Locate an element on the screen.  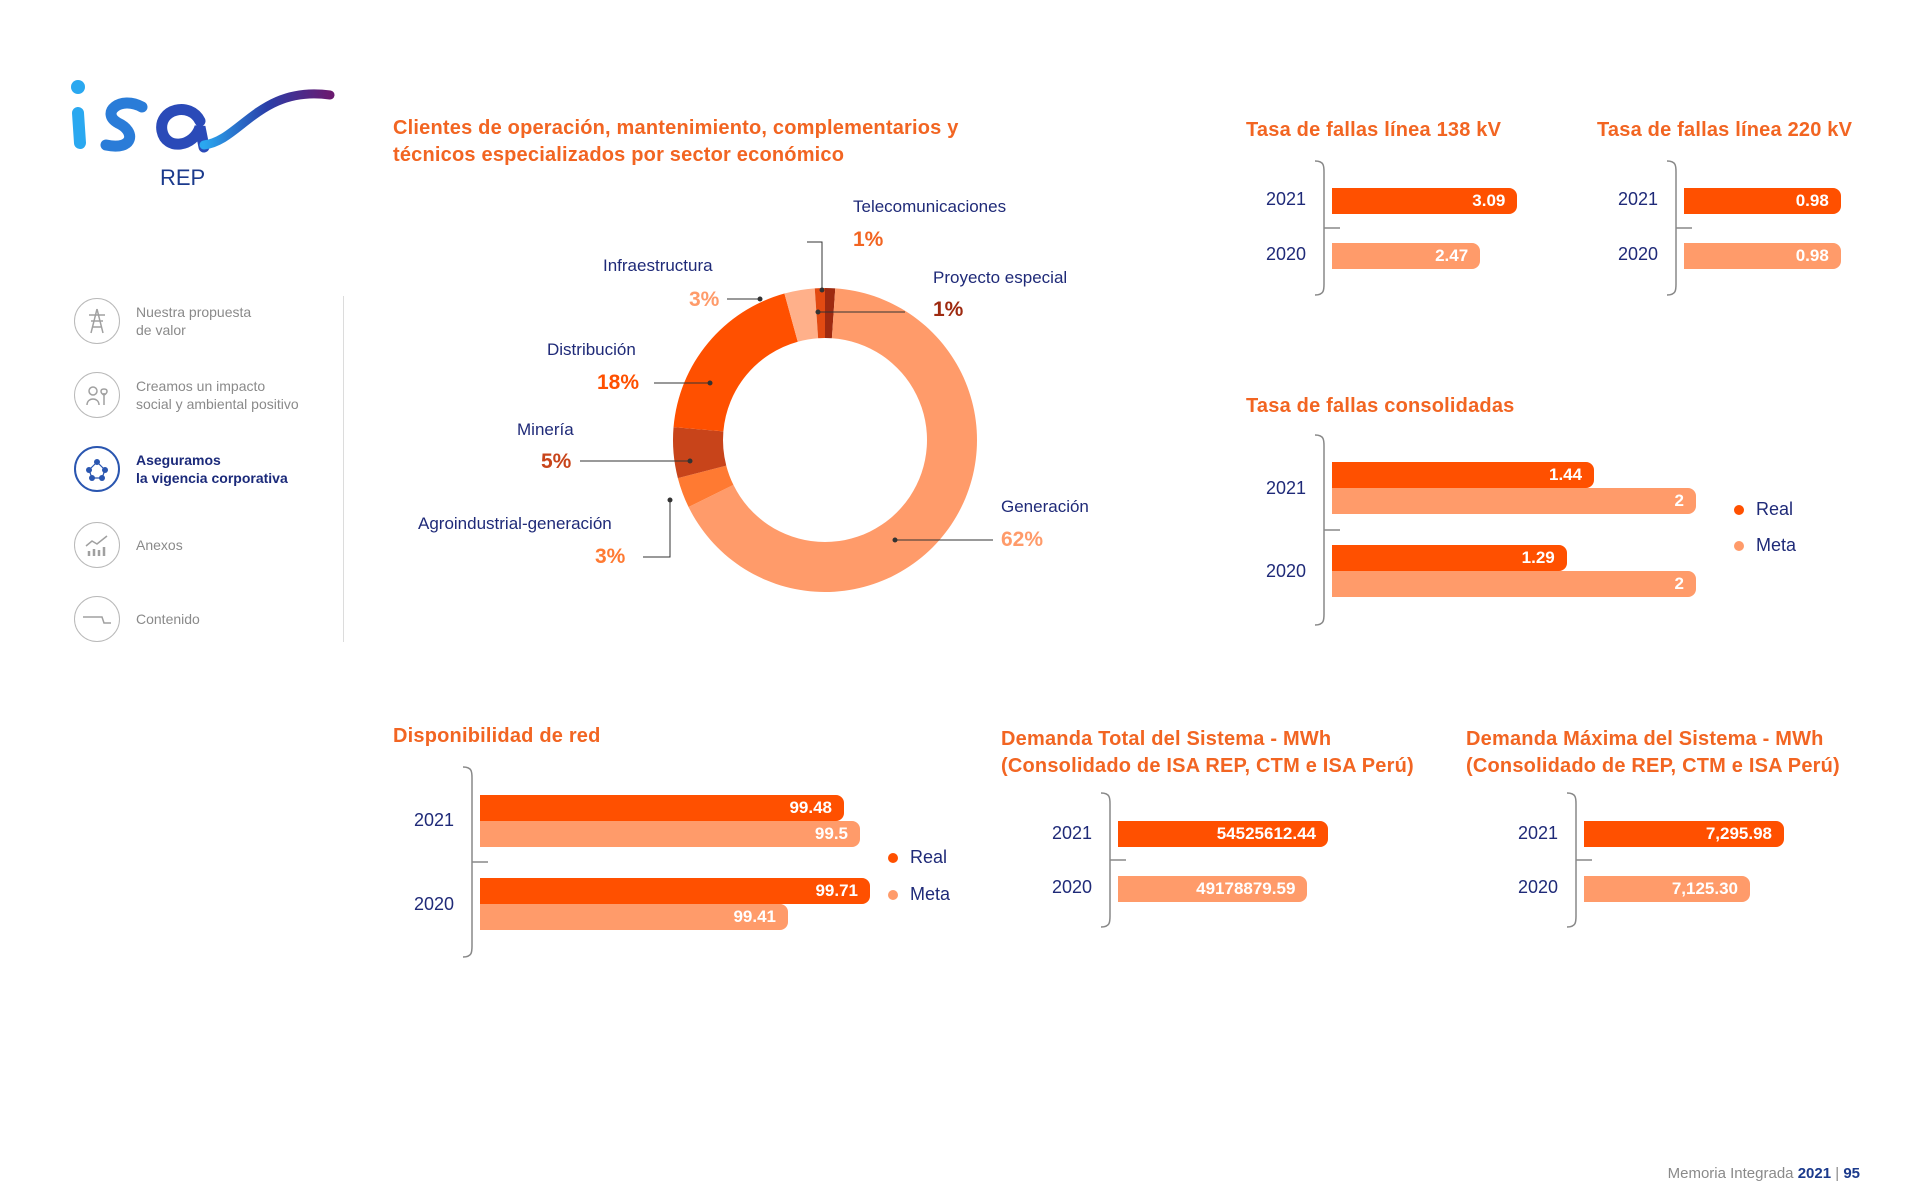
bar-demanda-maxima-2020: 7,125.30 is located at coordinates (1667, 889).